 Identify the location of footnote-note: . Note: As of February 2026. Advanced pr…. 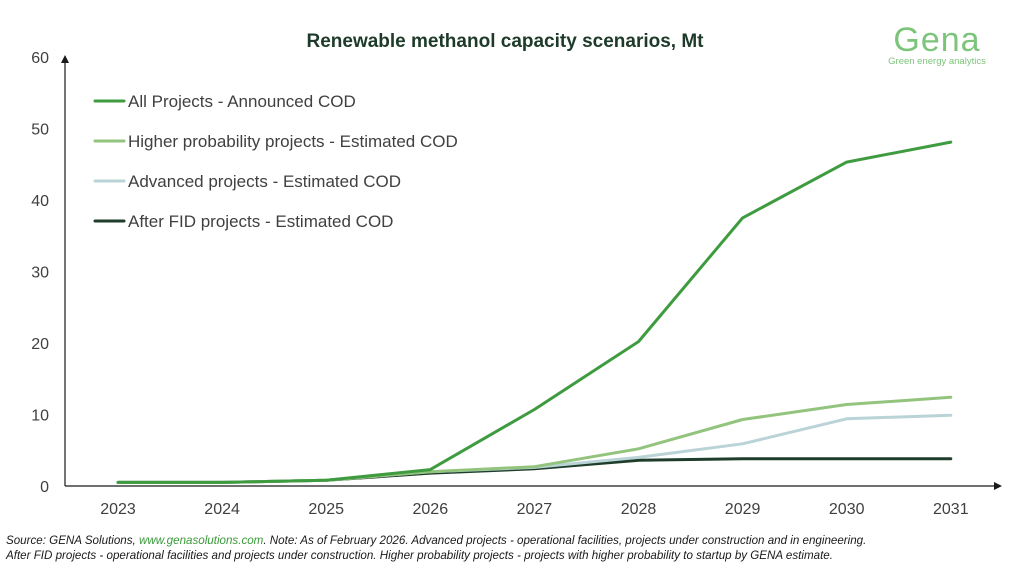
(565, 540).